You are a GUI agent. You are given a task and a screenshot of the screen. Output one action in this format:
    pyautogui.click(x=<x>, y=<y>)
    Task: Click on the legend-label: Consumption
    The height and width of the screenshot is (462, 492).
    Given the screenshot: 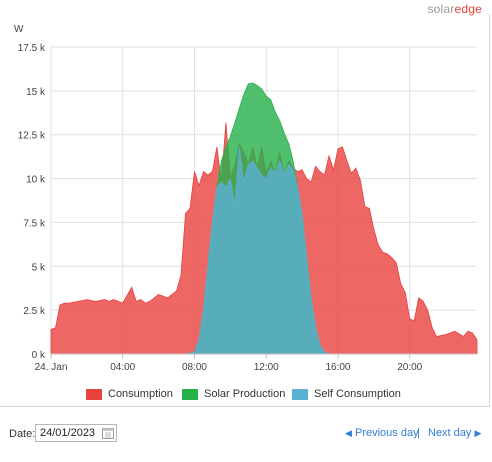 What is the action you would take?
    pyautogui.click(x=140, y=394)
    